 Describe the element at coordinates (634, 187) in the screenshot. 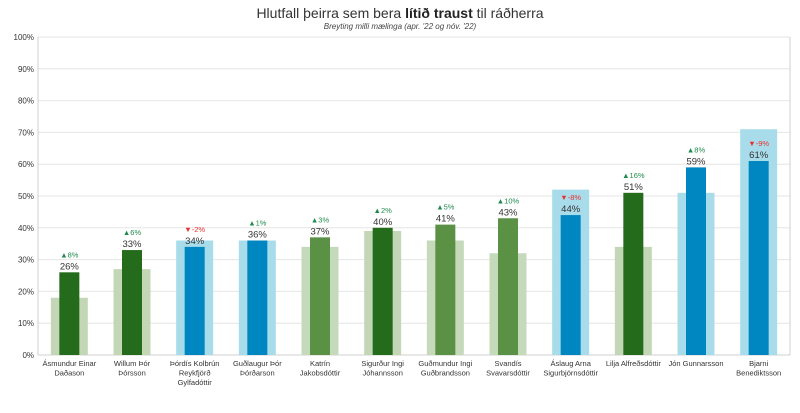

I see `data-label: 51%` at that location.